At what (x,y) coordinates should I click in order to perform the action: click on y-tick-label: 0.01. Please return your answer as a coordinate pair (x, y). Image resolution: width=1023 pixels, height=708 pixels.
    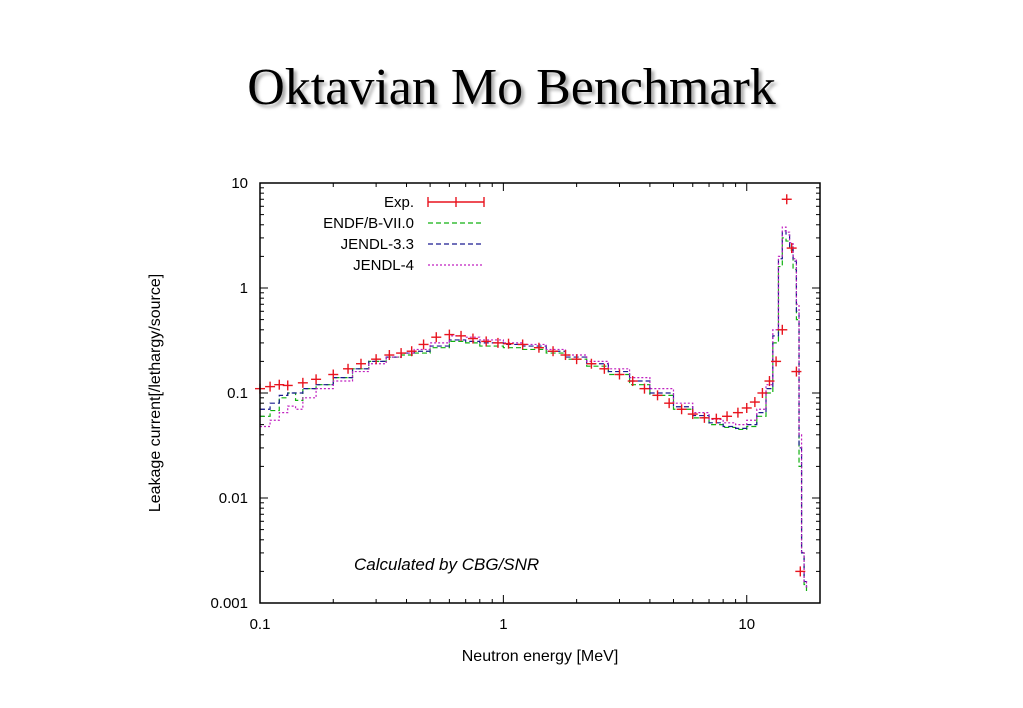
    Looking at the image, I should click on (233, 498).